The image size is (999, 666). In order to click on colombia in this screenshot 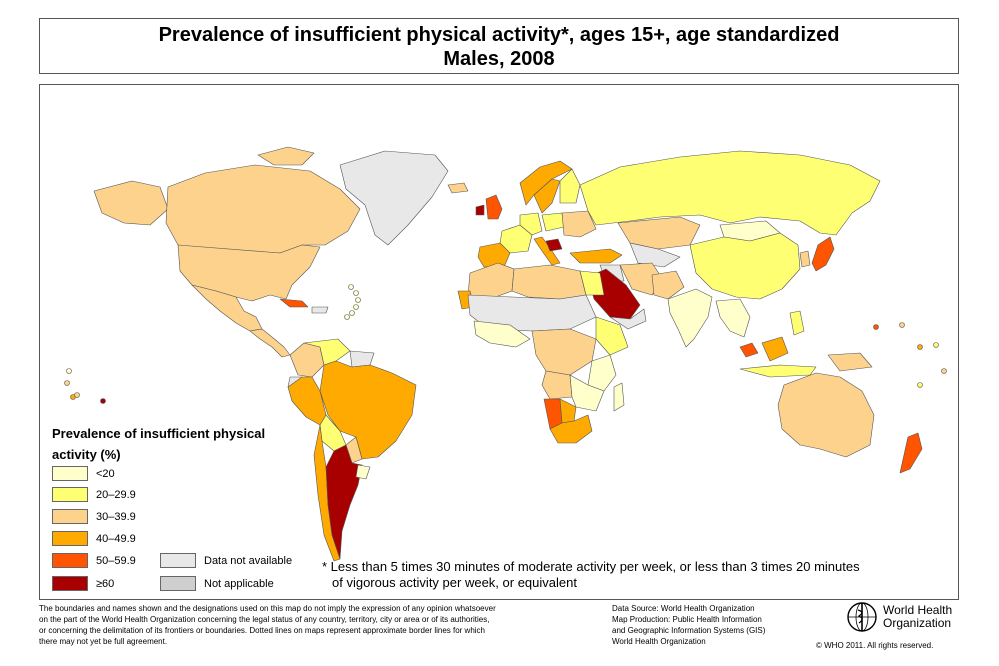, I will do `click(307, 360)`.